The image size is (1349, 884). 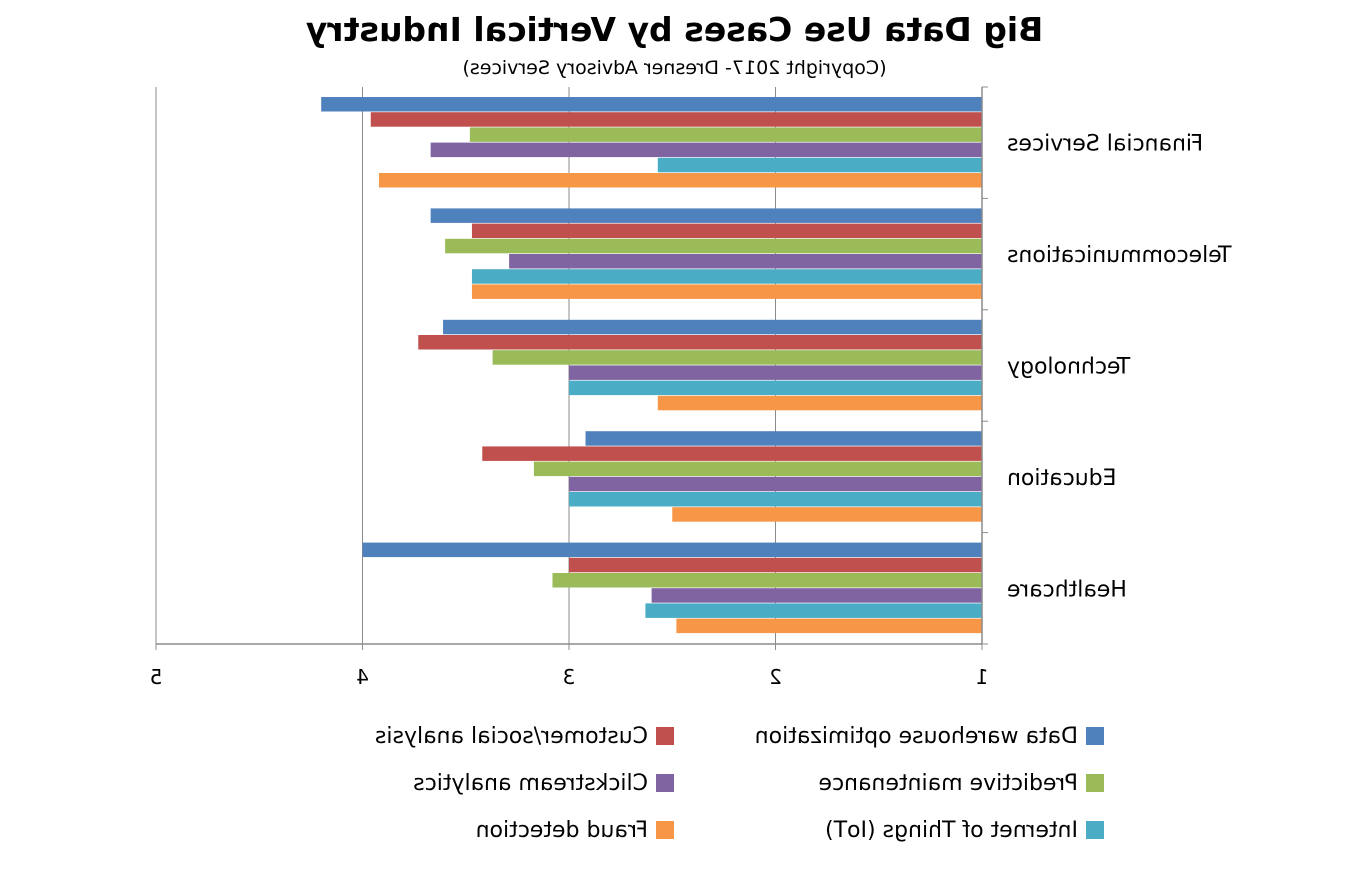 I want to click on category-label: Healthcare, so click(x=1067, y=589).